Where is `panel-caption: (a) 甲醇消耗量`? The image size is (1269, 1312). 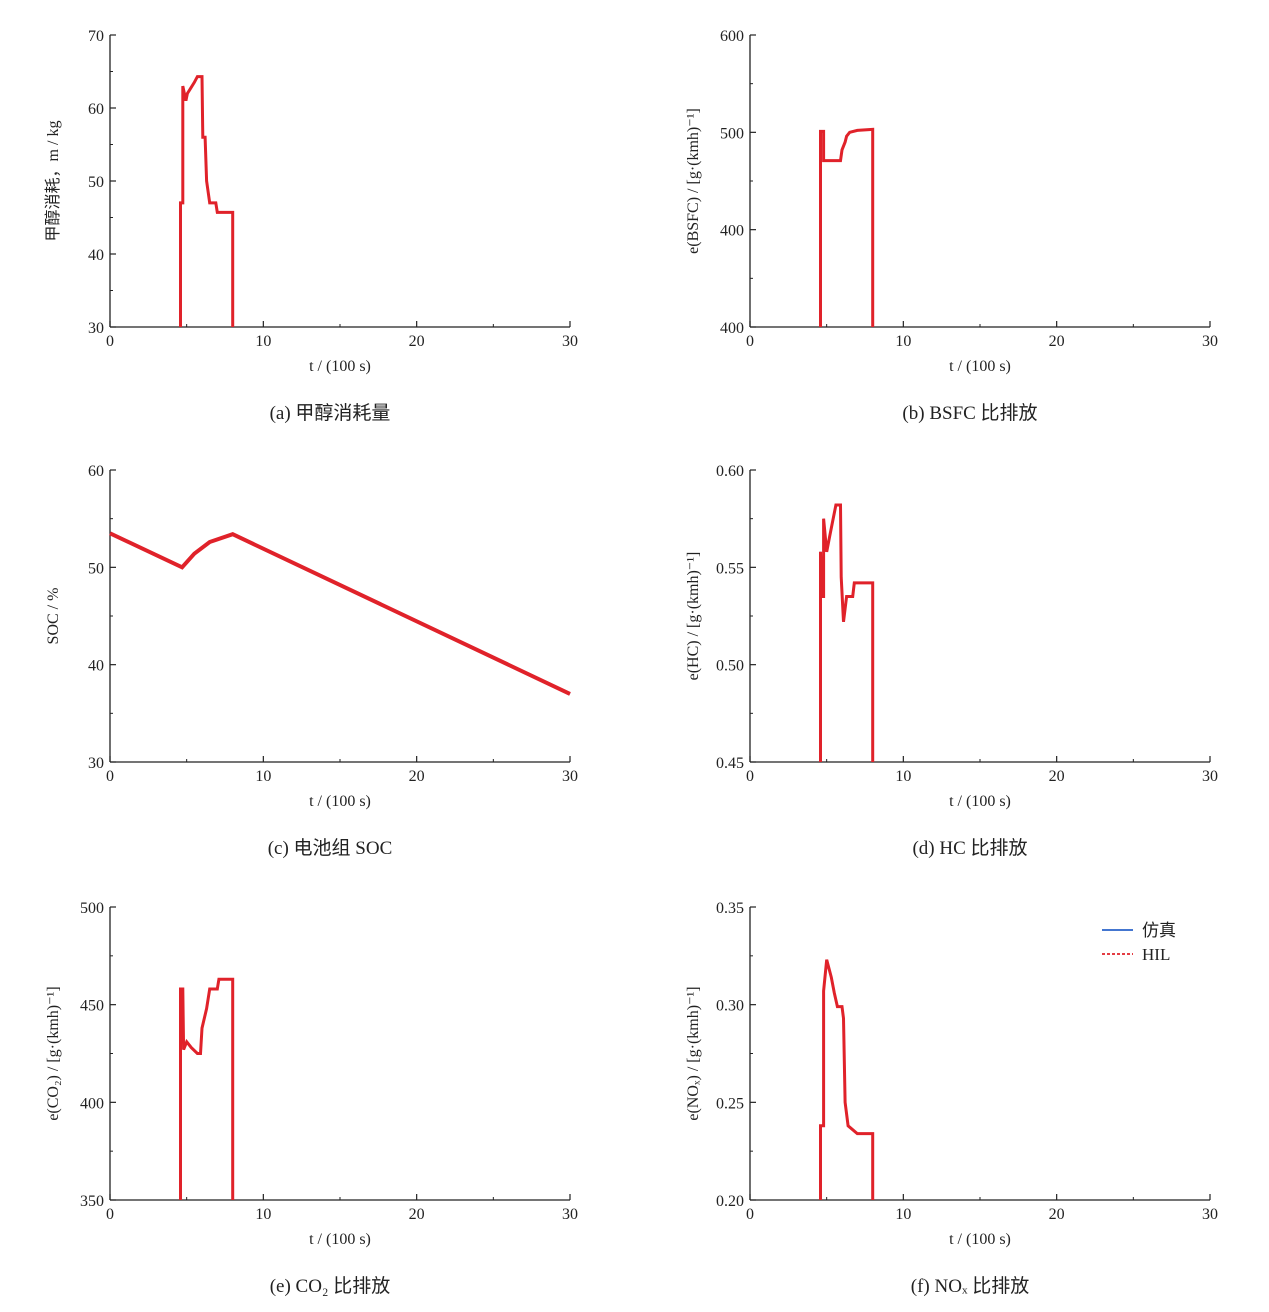
panel-caption: (a) 甲醇消耗量 is located at coordinates (330, 413).